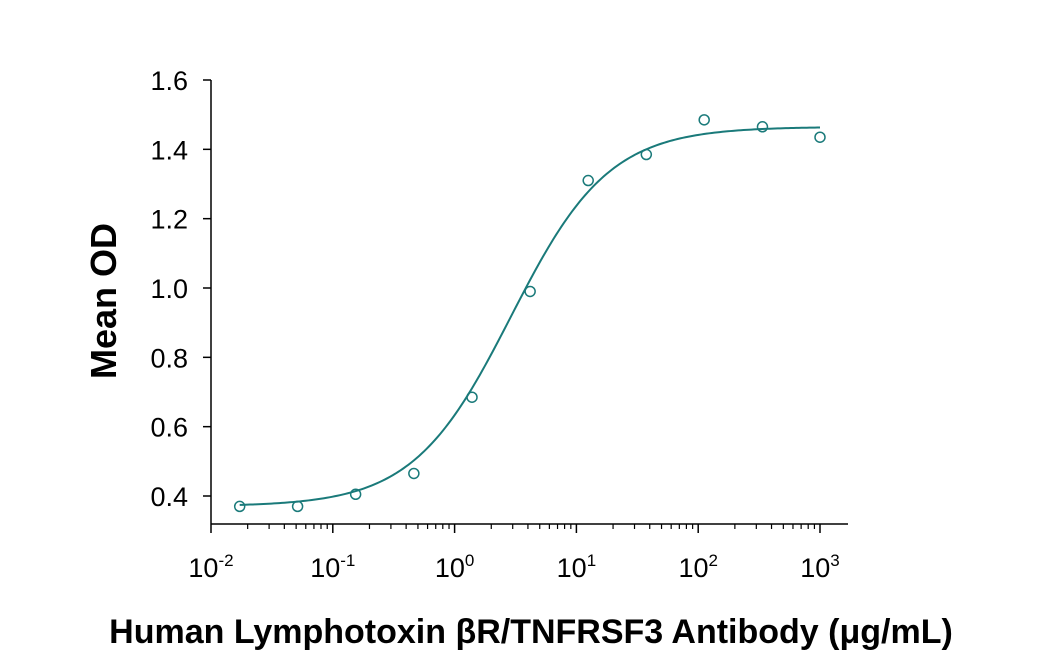 The image size is (1060, 658). Describe the element at coordinates (225, 560) in the screenshot. I see `x-tick-exponent: -2` at that location.